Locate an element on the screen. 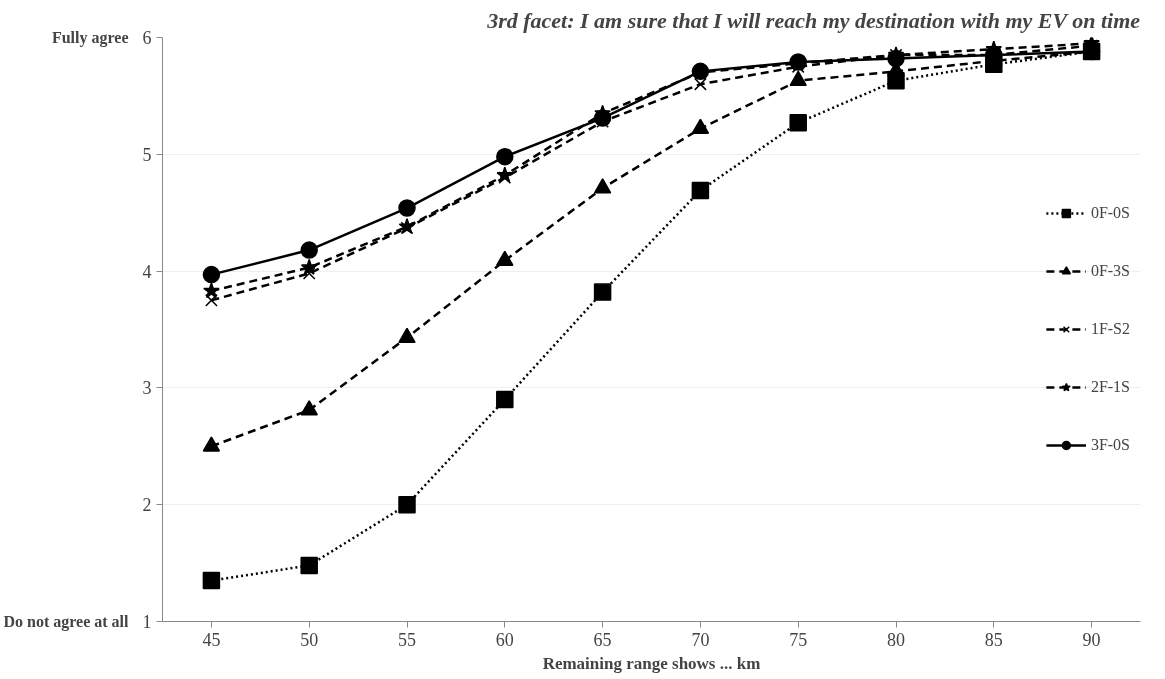 The width and height of the screenshot is (1165, 679). x-tick-label: 60 is located at coordinates (504, 639).